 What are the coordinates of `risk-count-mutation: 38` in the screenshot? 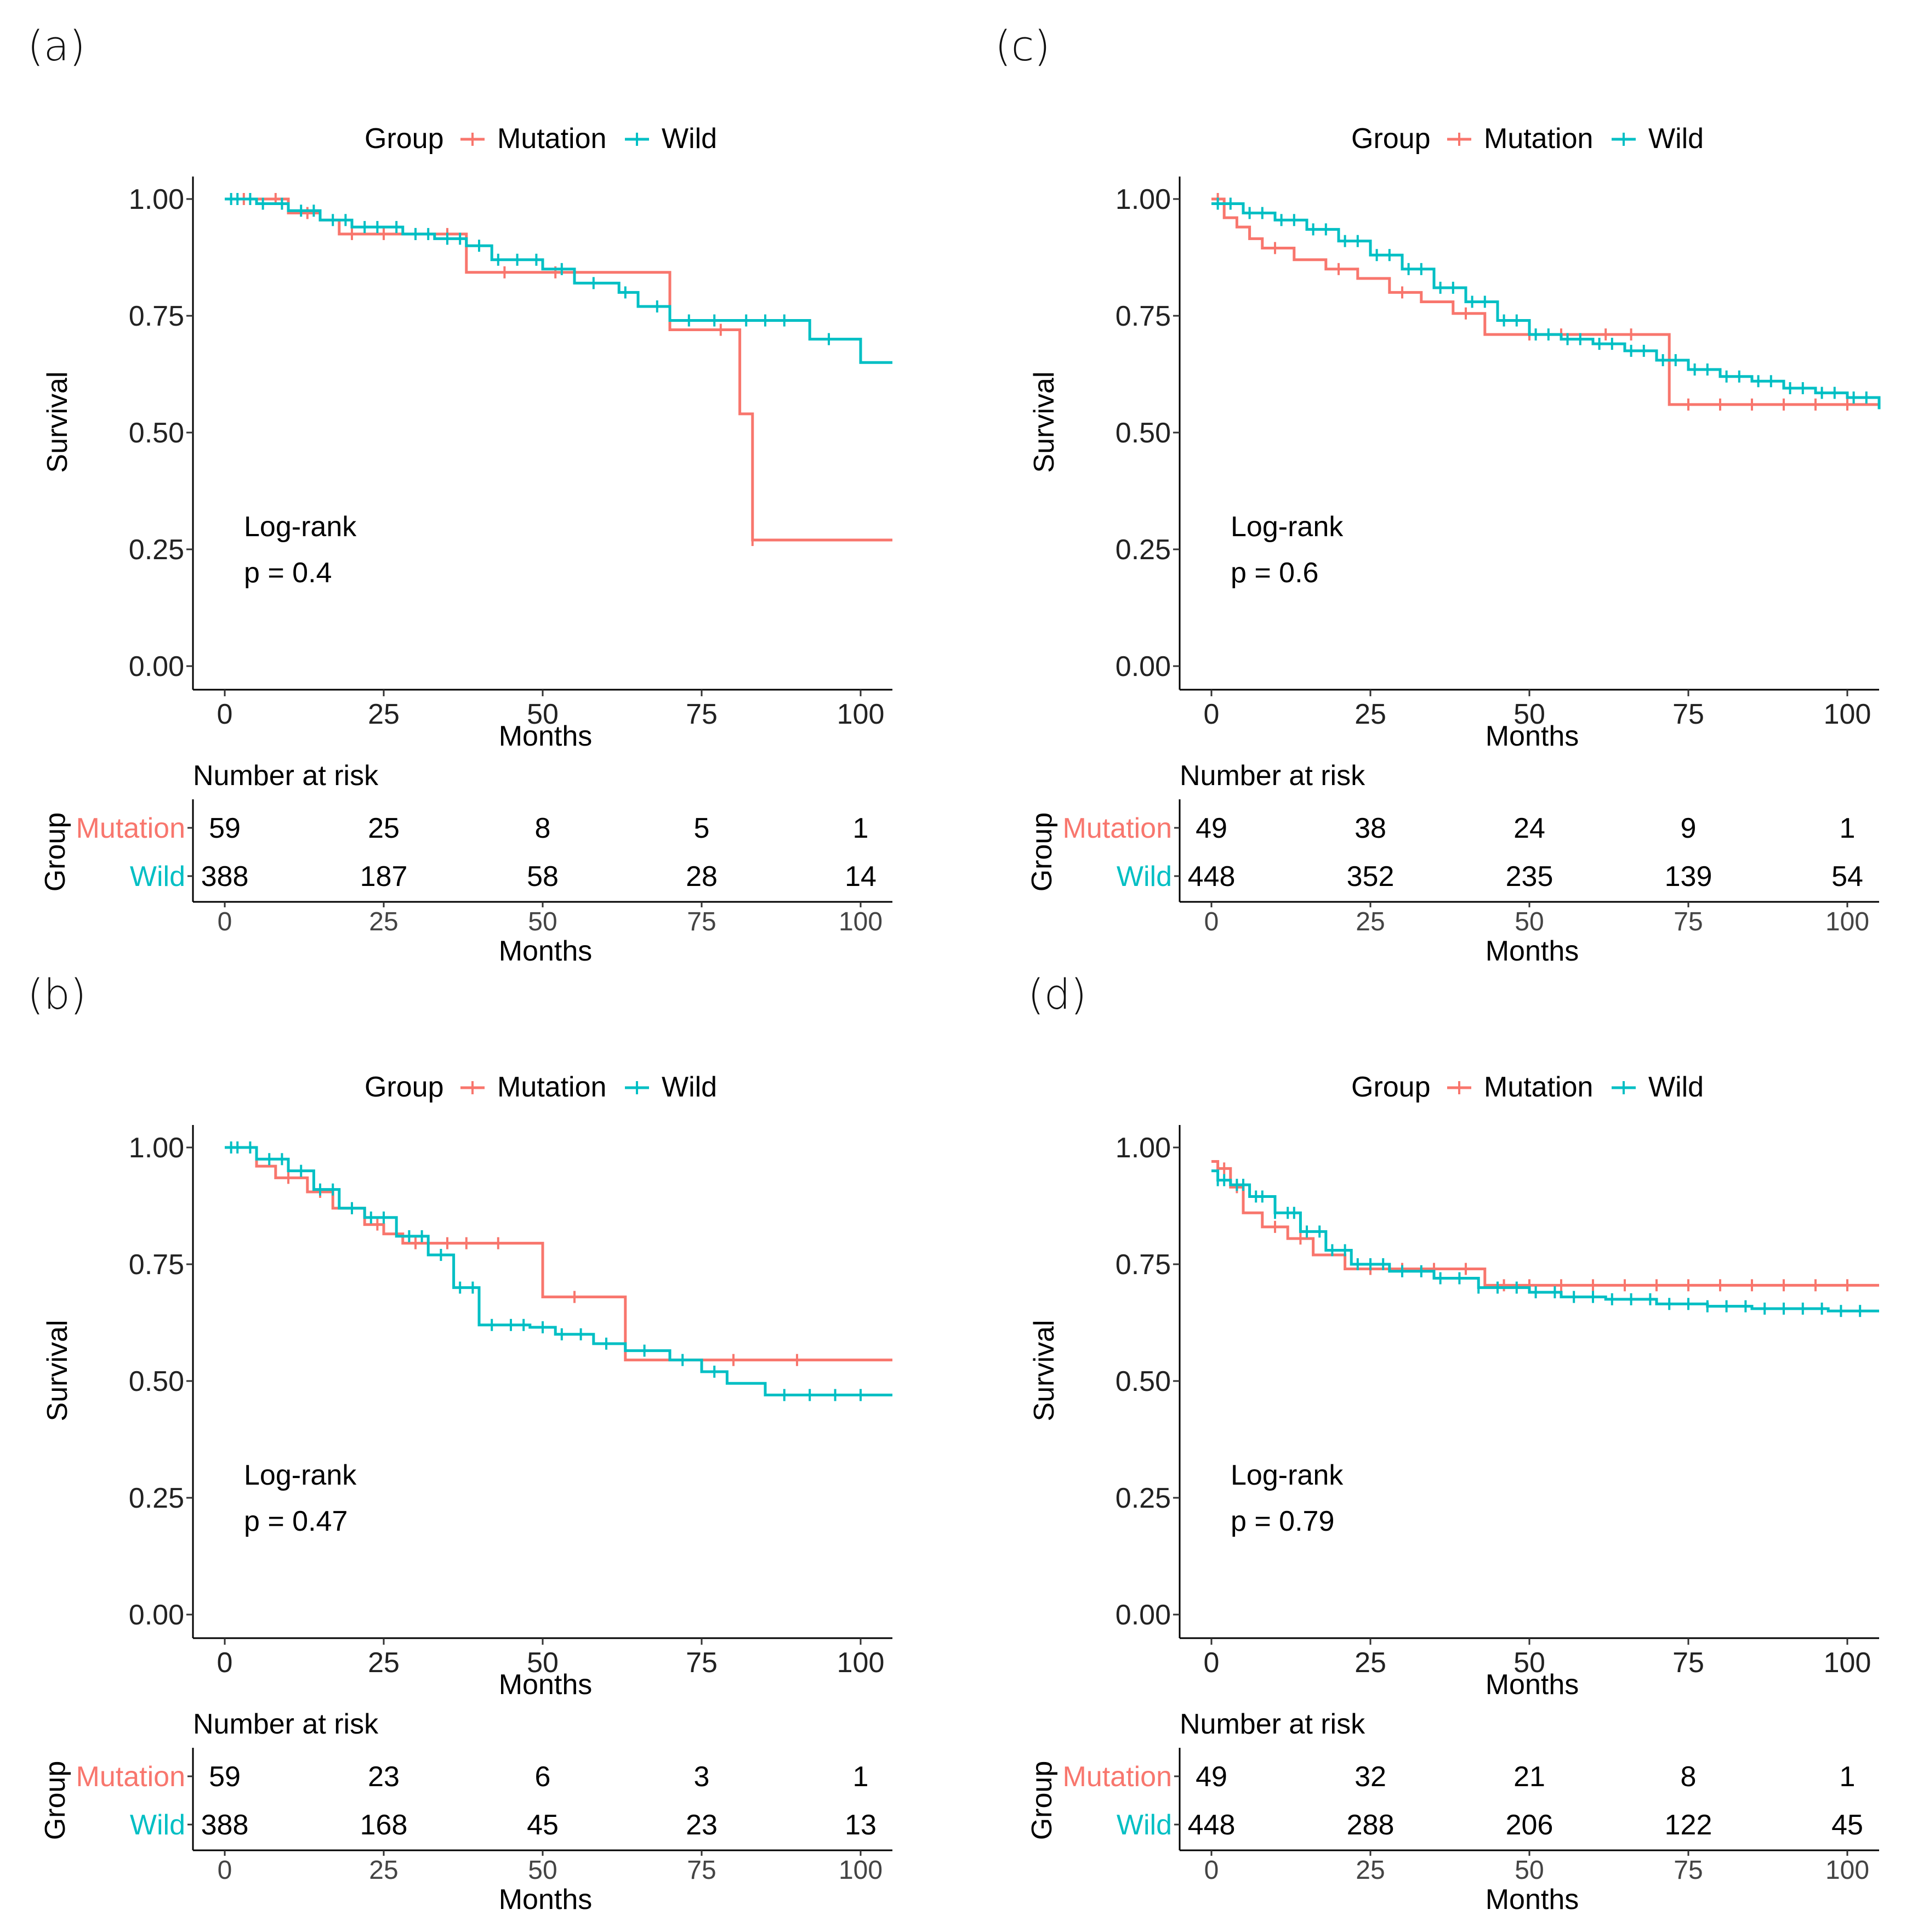 It's located at (1370, 828).